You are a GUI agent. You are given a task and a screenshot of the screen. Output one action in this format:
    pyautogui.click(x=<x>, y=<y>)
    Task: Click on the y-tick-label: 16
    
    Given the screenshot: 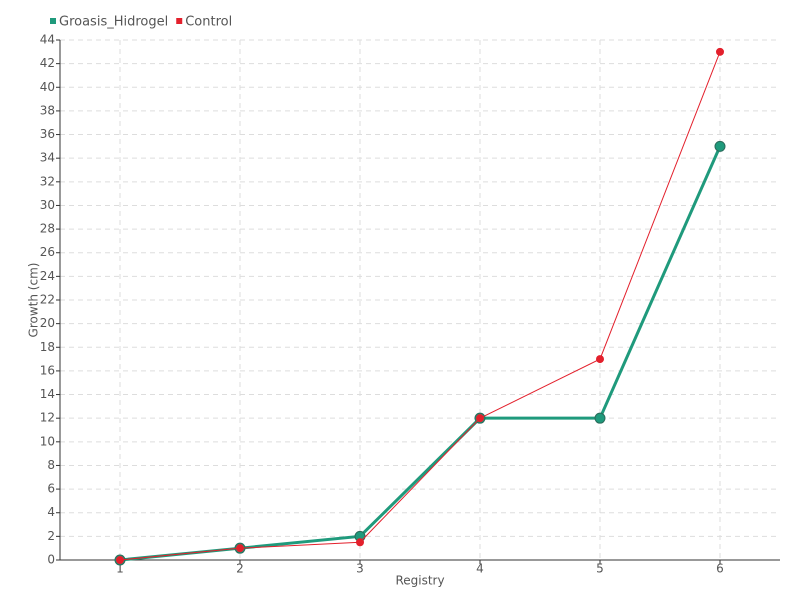 What is the action you would take?
    pyautogui.click(x=47, y=370)
    